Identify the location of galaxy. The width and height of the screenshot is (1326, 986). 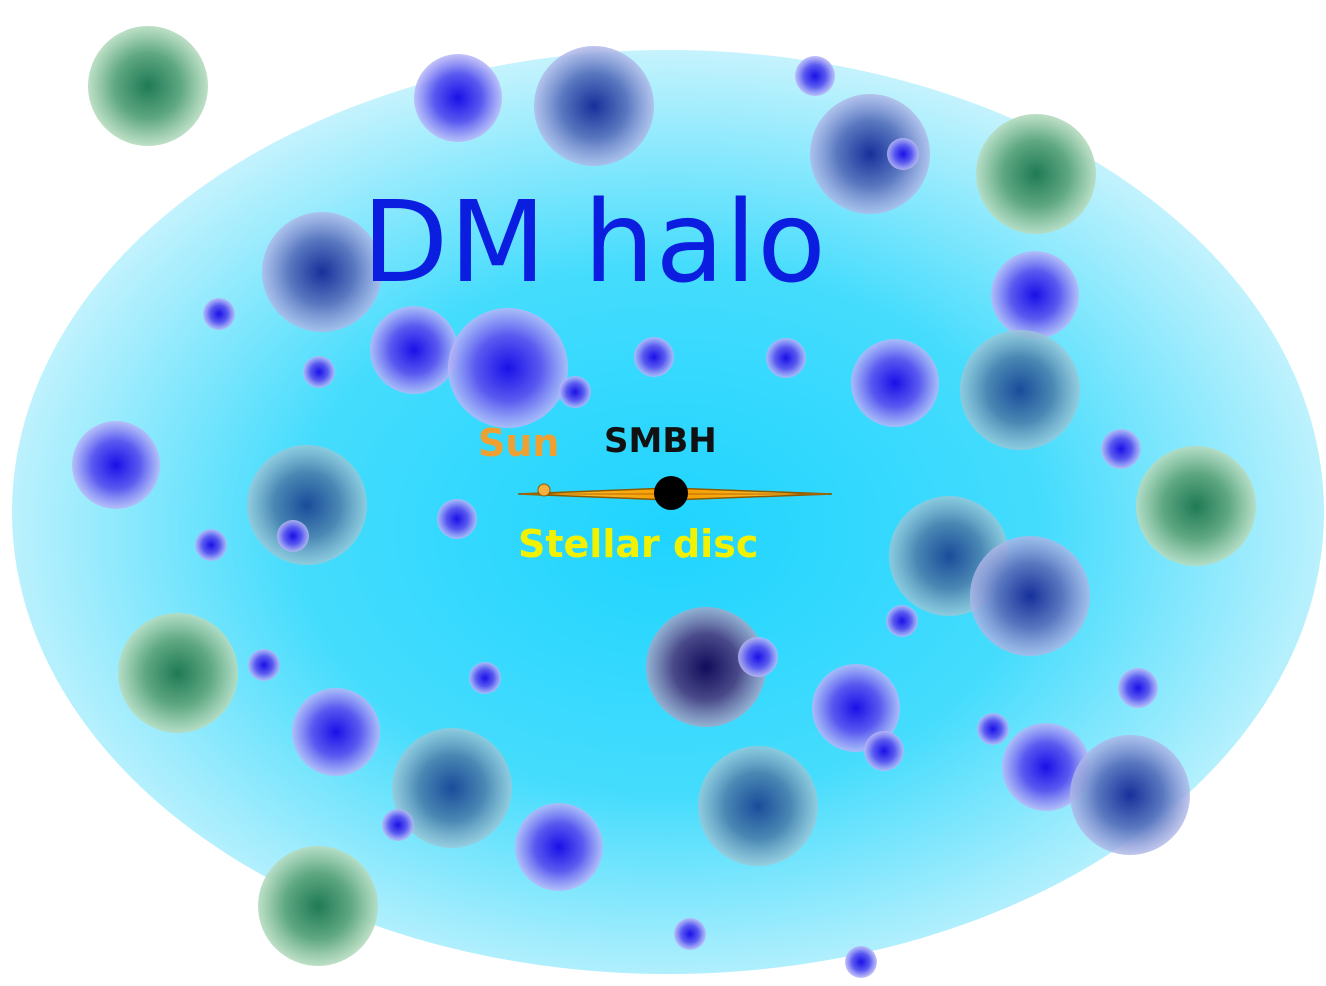
(675, 493).